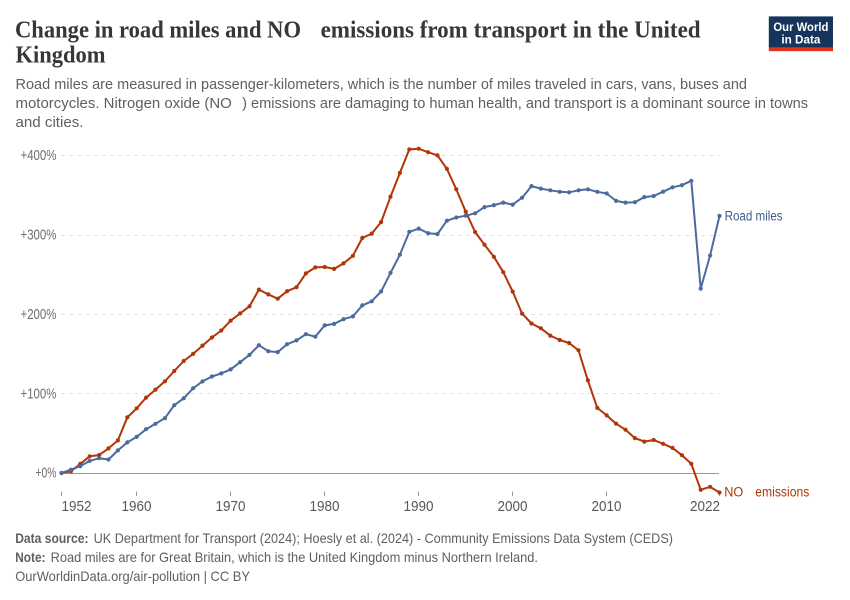 Image resolution: width=850 pixels, height=600 pixels. What do you see at coordinates (419, 506) in the screenshot?
I see `svg-text: 1990` at bounding box center [419, 506].